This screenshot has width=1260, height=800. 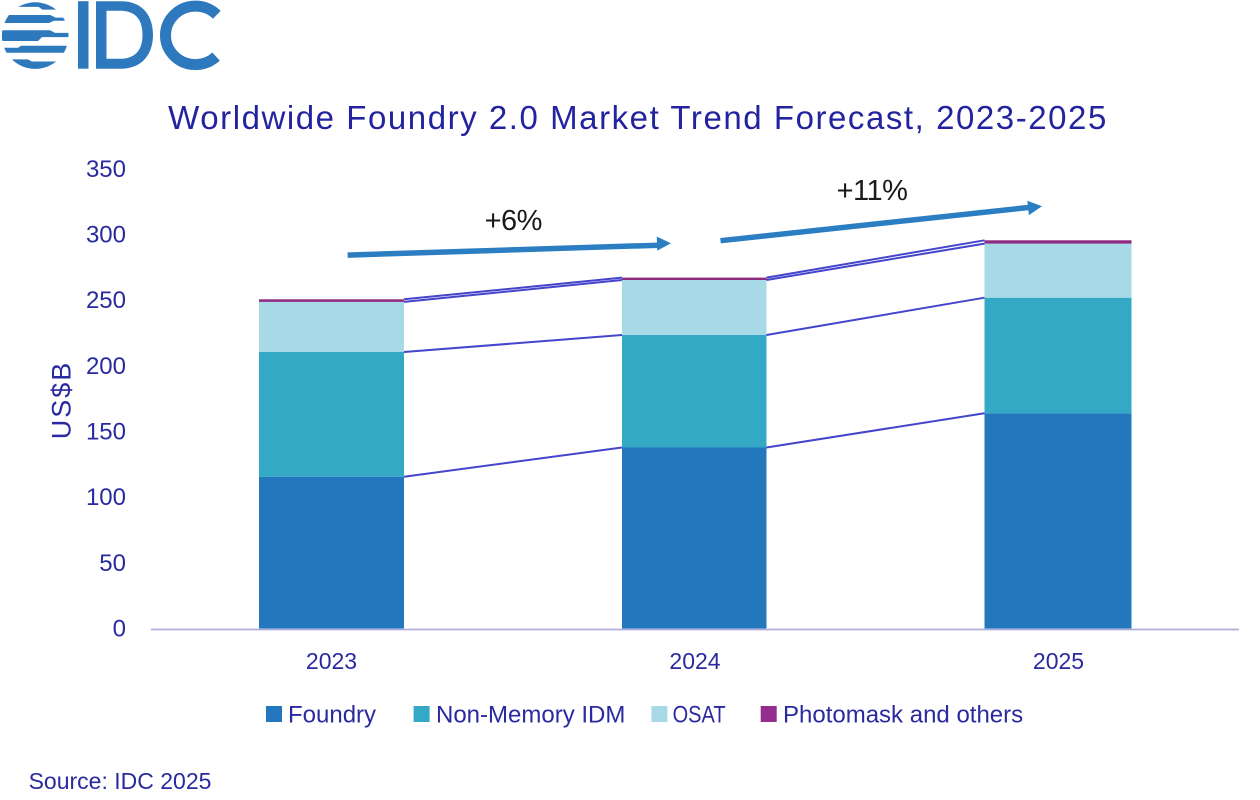 What do you see at coordinates (332, 715) in the screenshot?
I see `svg-text: Foundry` at bounding box center [332, 715].